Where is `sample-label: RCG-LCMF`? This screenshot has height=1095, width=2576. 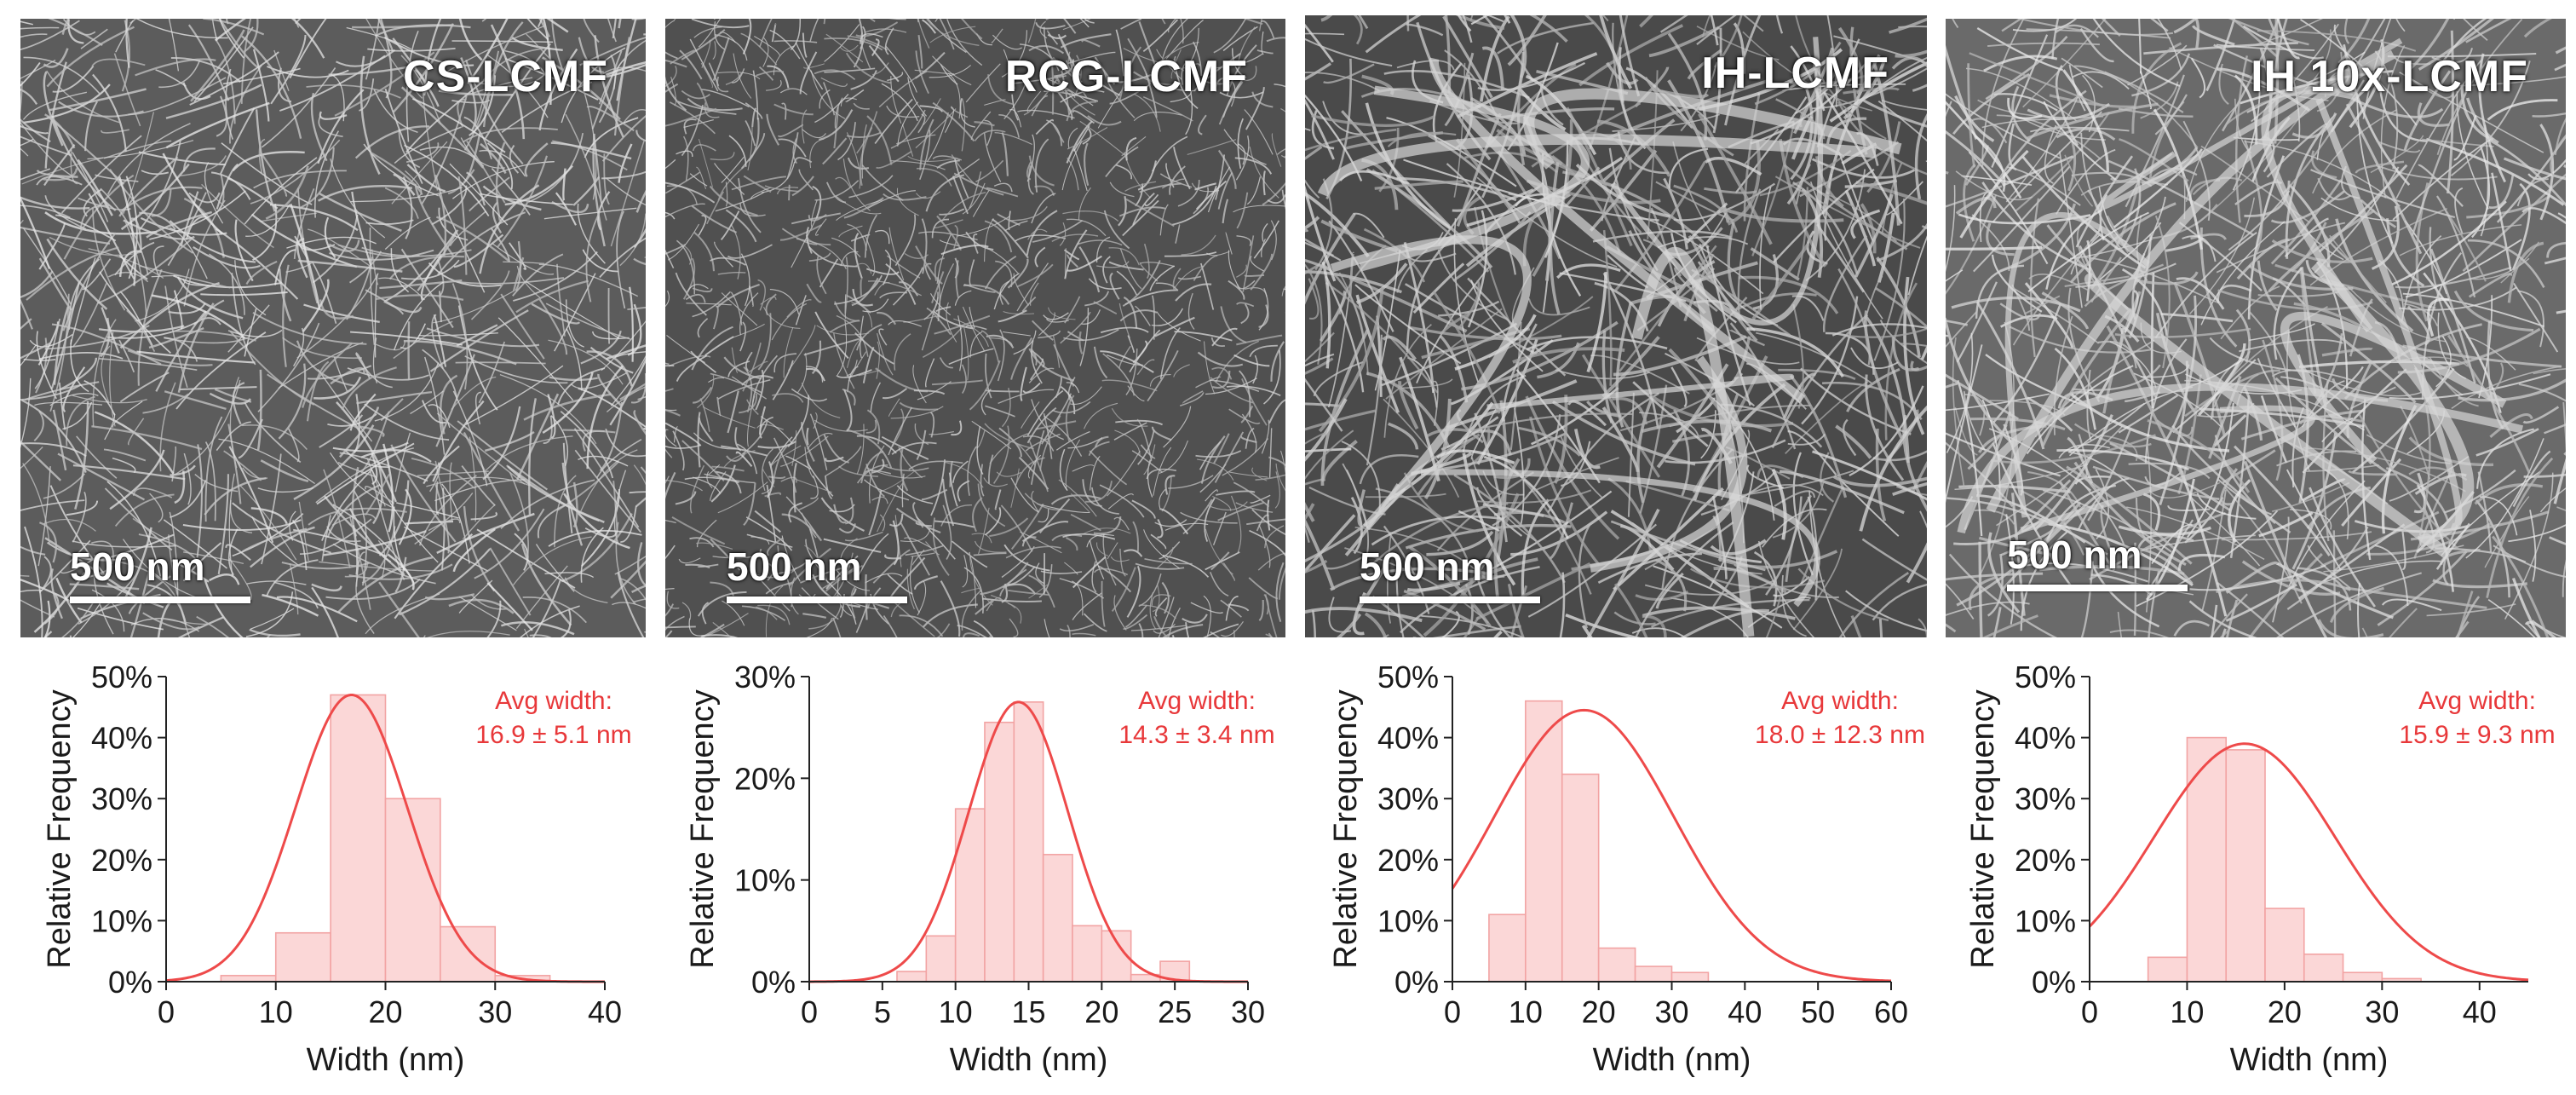 sample-label: RCG-LCMF is located at coordinates (1126, 76).